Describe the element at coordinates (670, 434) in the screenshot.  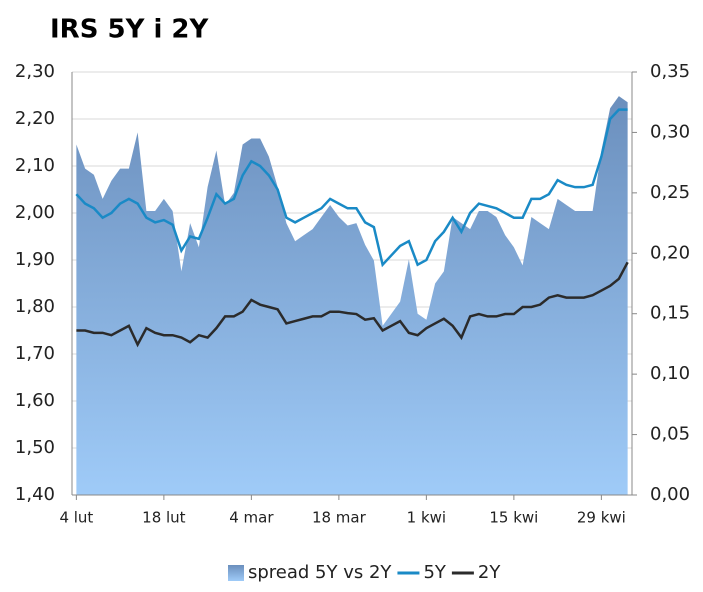
I see `y2-tick-label: 0,05` at that location.